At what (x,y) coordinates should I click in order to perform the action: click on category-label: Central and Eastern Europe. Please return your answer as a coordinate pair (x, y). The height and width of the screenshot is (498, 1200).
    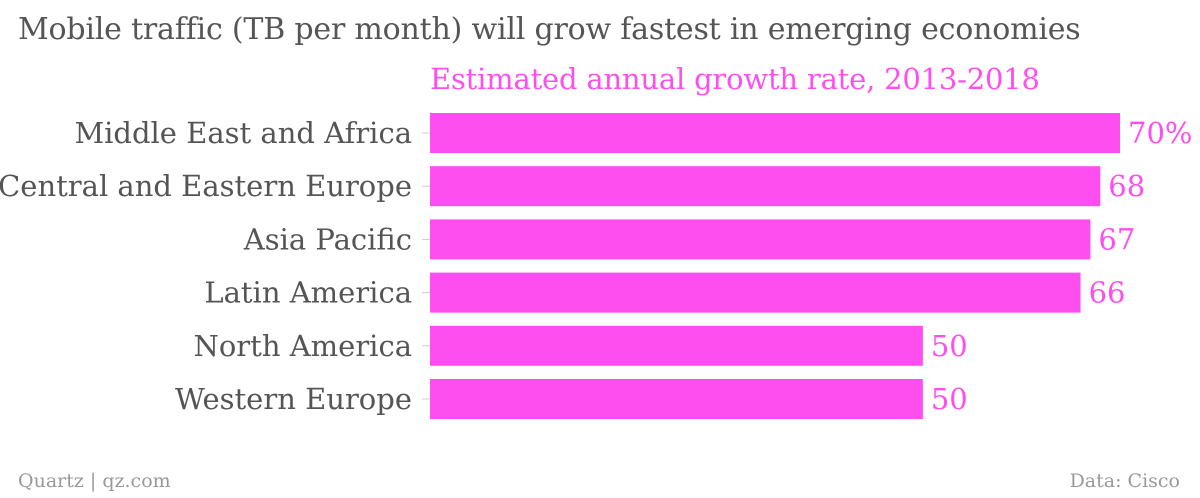
    Looking at the image, I should click on (206, 186).